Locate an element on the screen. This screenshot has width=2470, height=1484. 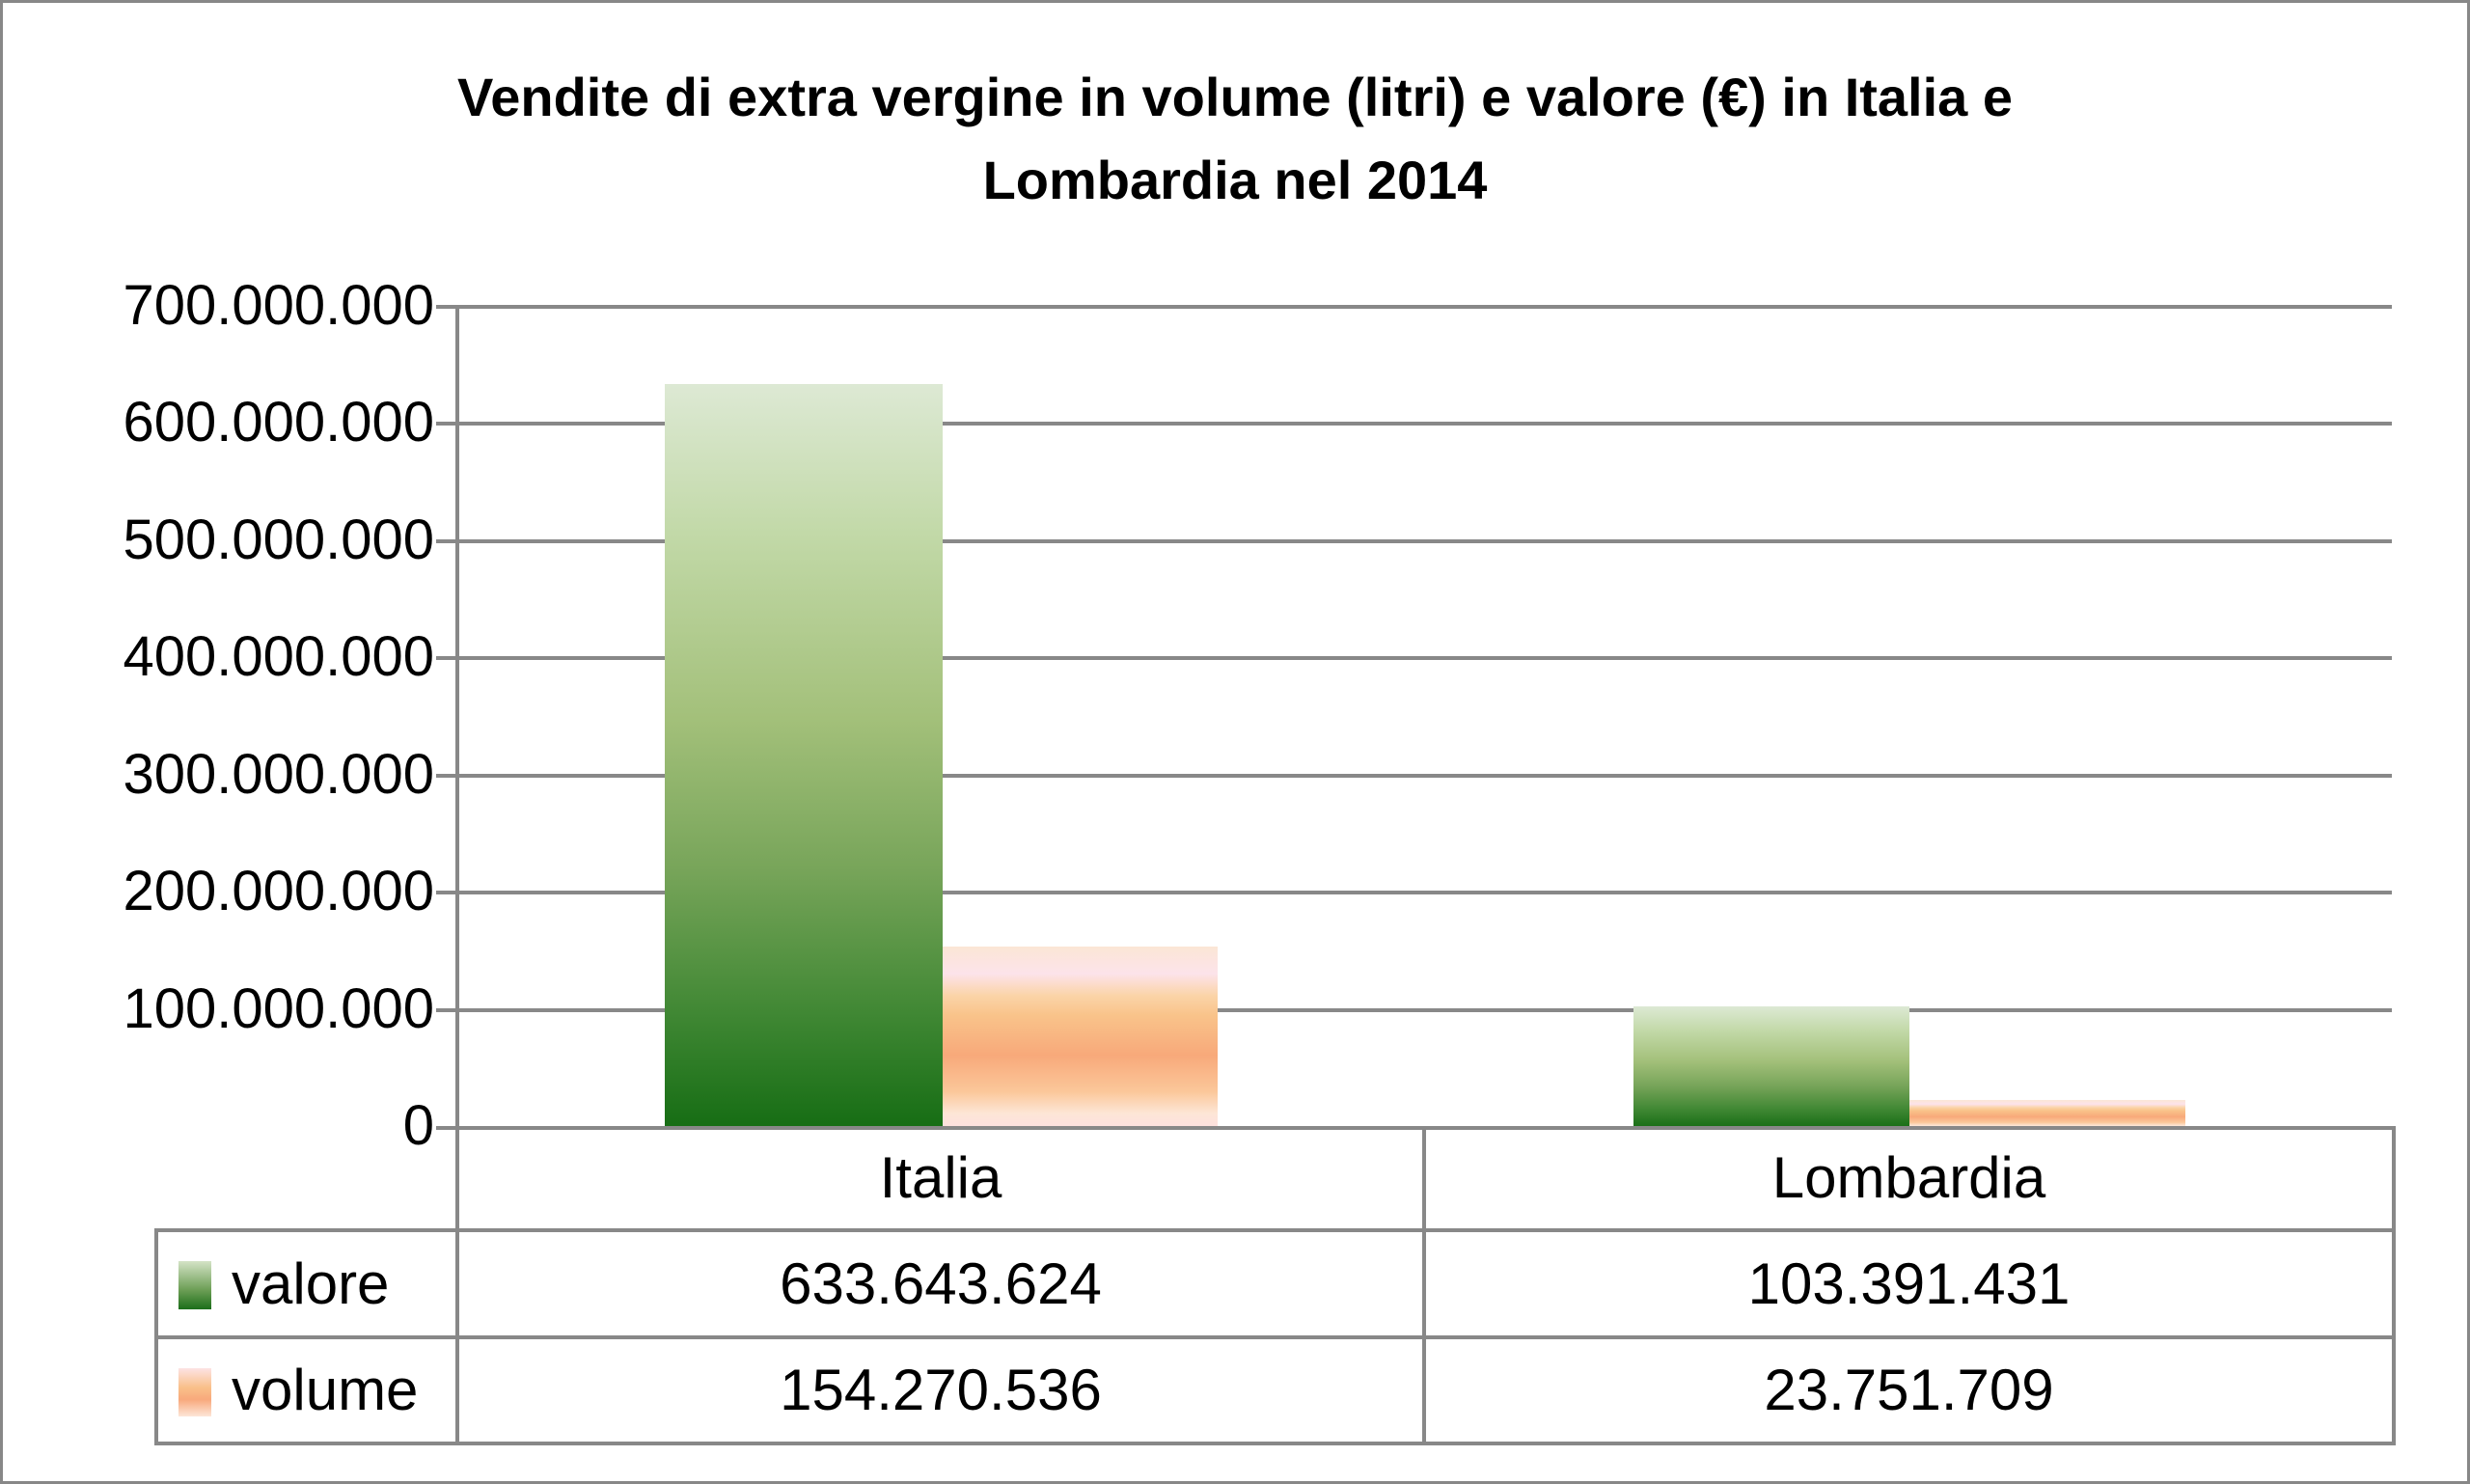
bar-italia-valore is located at coordinates (804, 756).